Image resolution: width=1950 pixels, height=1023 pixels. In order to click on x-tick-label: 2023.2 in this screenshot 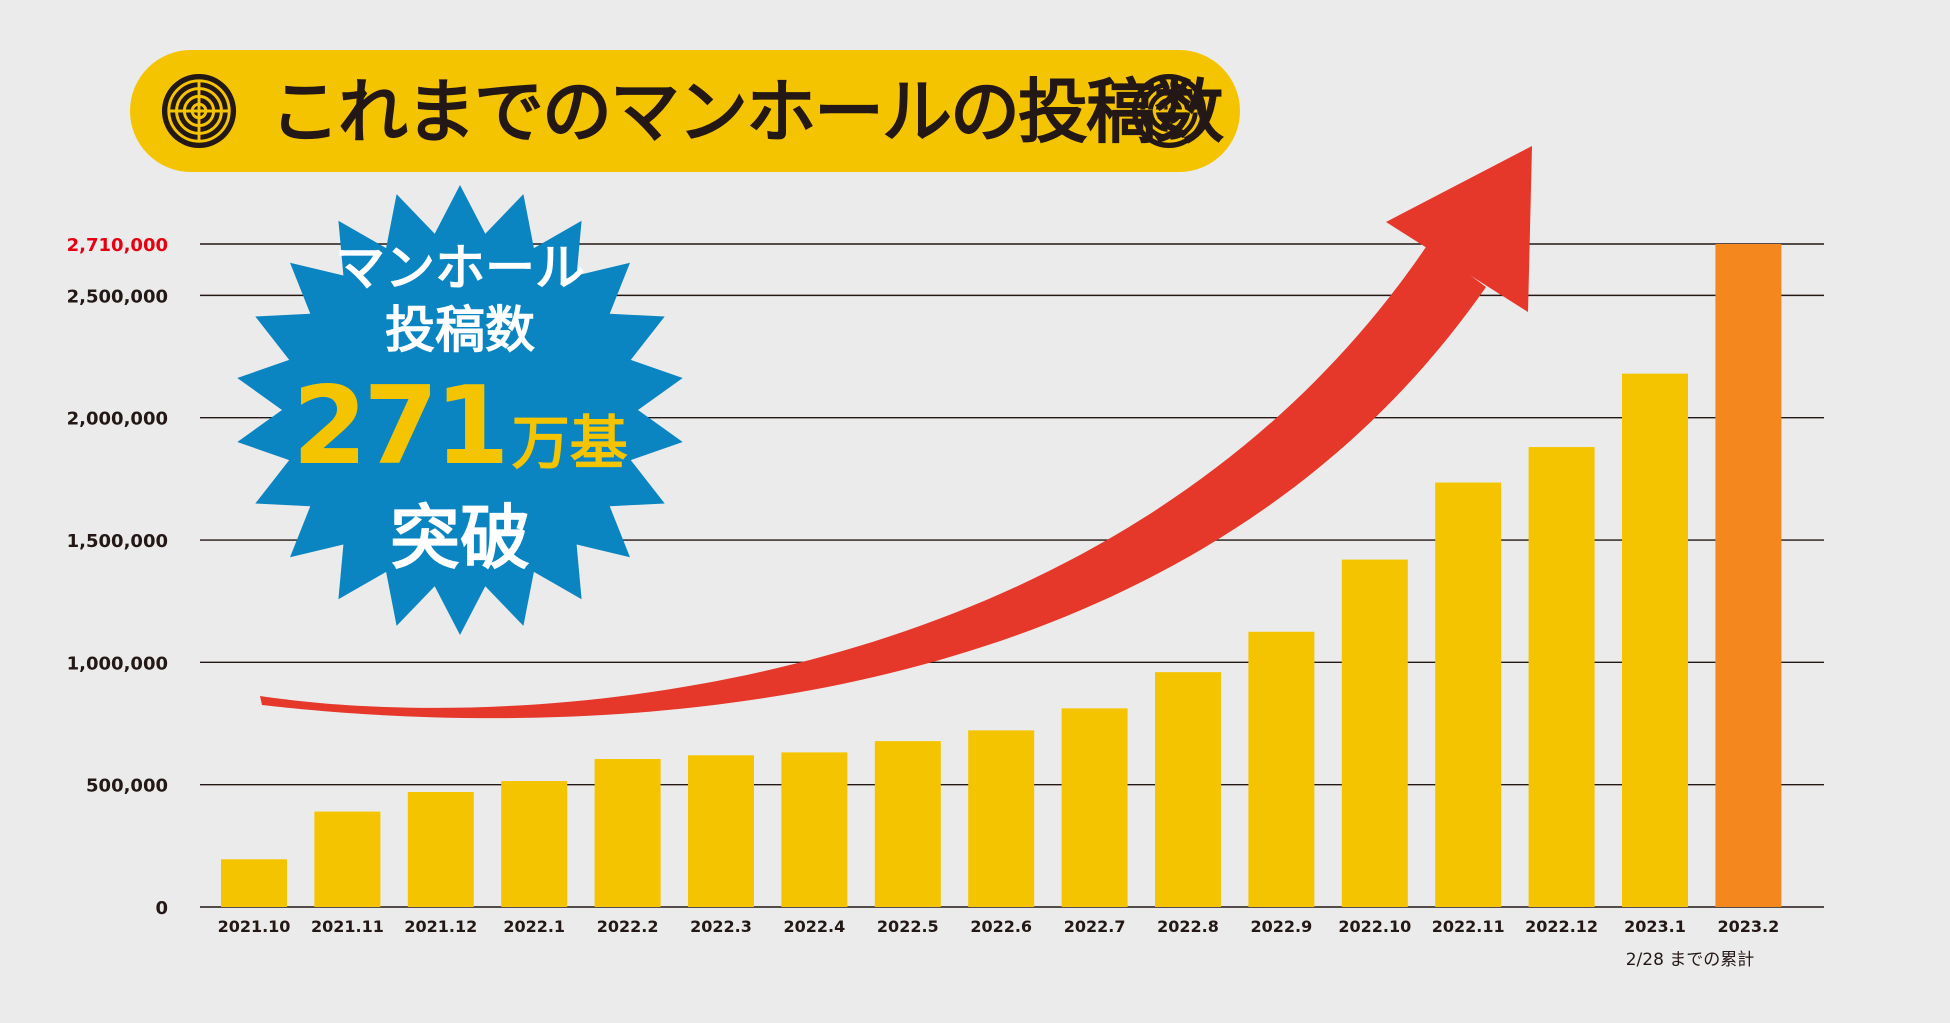, I will do `click(1749, 926)`.